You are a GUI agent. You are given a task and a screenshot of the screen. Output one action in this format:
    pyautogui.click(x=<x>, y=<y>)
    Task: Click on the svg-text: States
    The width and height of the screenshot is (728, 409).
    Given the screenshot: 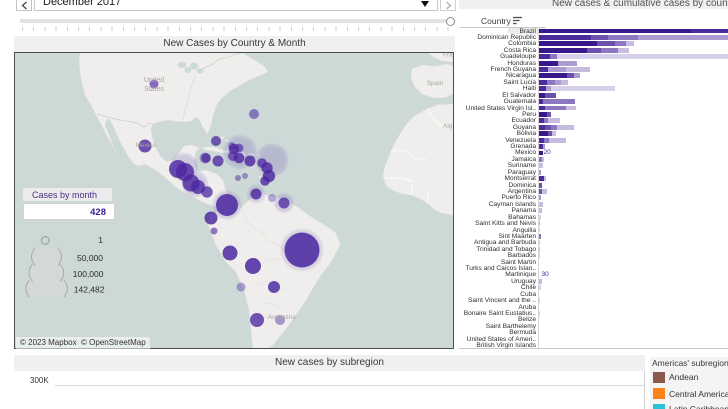 What is the action you would take?
    pyautogui.click(x=154, y=89)
    